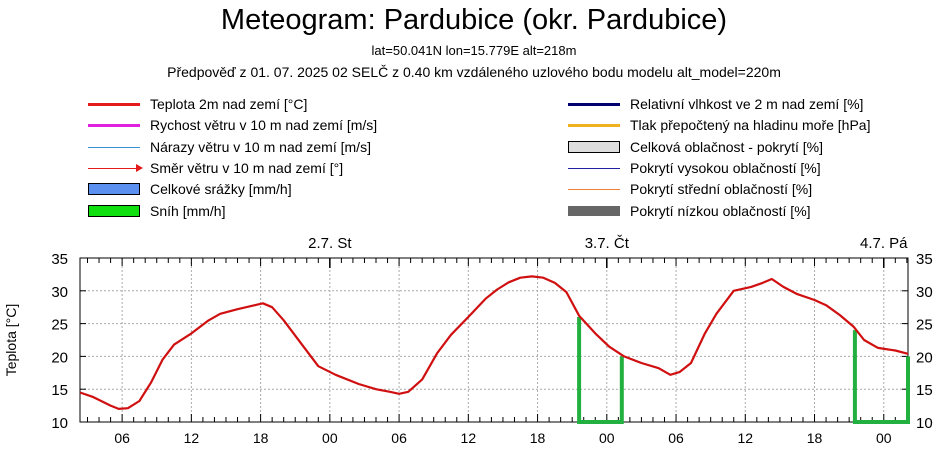  I want to click on legend-label: Pokrytí nízkou oblačností [%], so click(720, 210).